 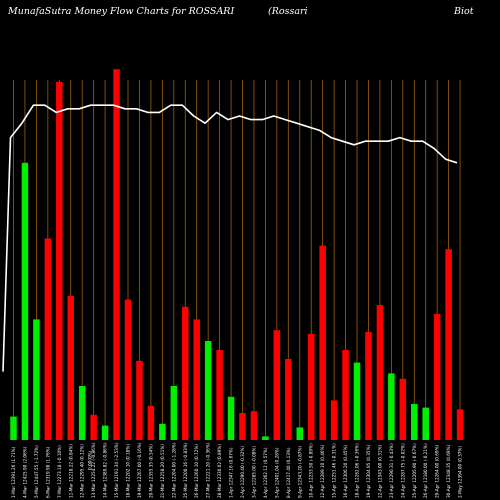 What do you see at coordinates (231, 472) in the screenshot?
I see `x-tick-label: 1-Apr 12347.16 (0.67%)` at bounding box center [231, 472].